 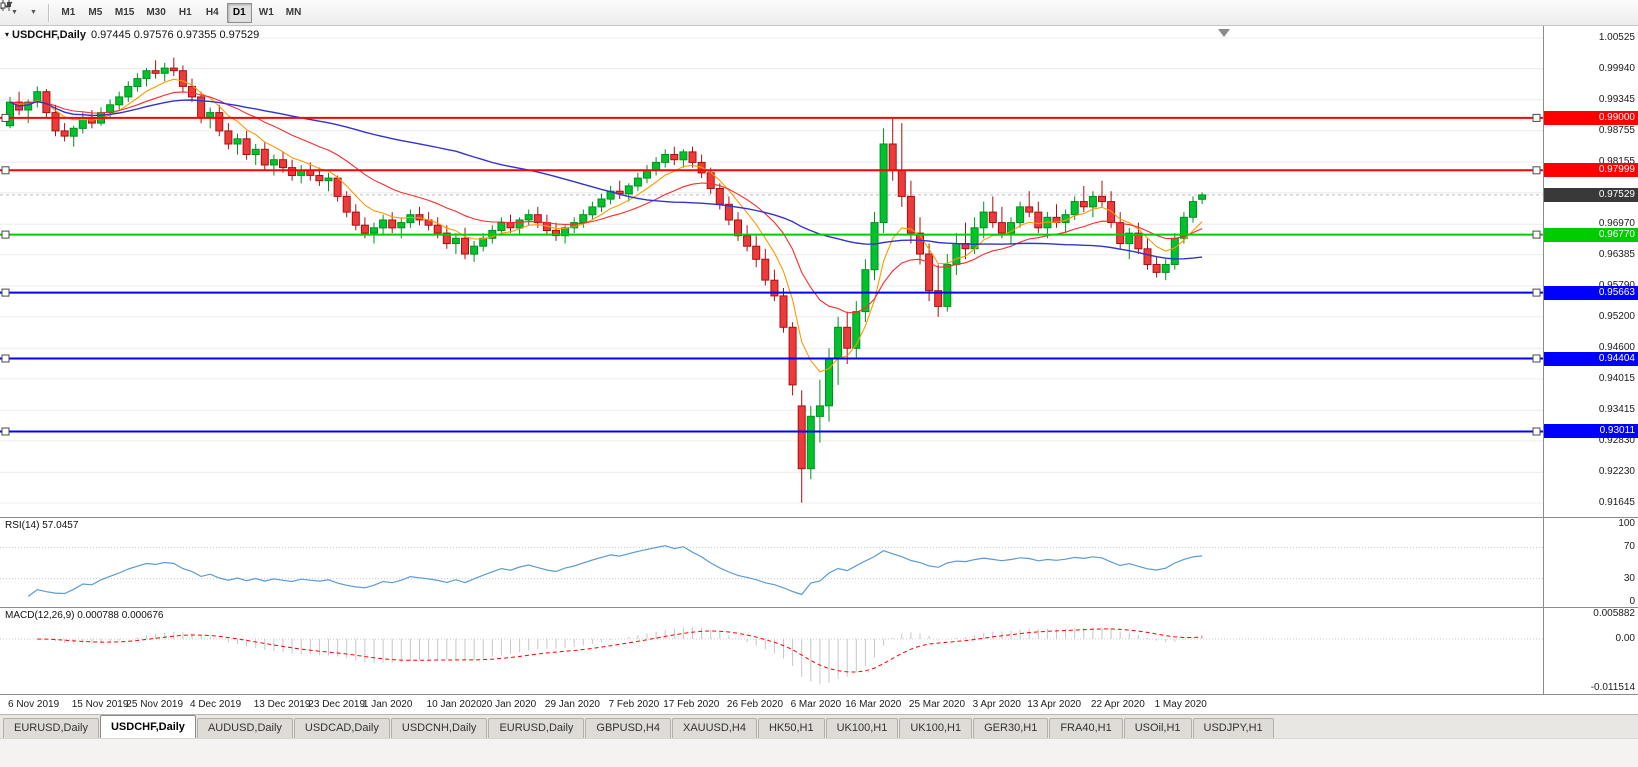 I want to click on price-axis-label: 0.99345, so click(x=1616, y=99).